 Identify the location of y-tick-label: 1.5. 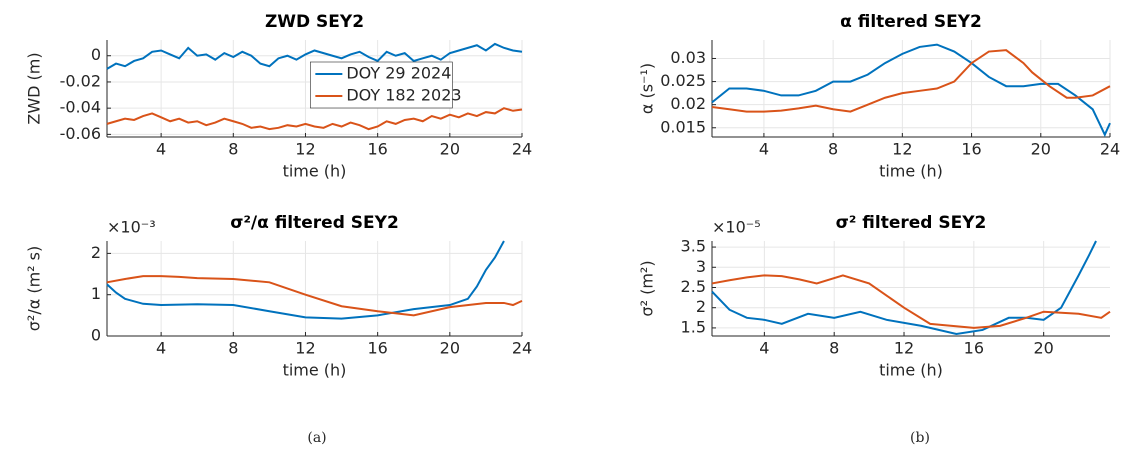
(693, 326).